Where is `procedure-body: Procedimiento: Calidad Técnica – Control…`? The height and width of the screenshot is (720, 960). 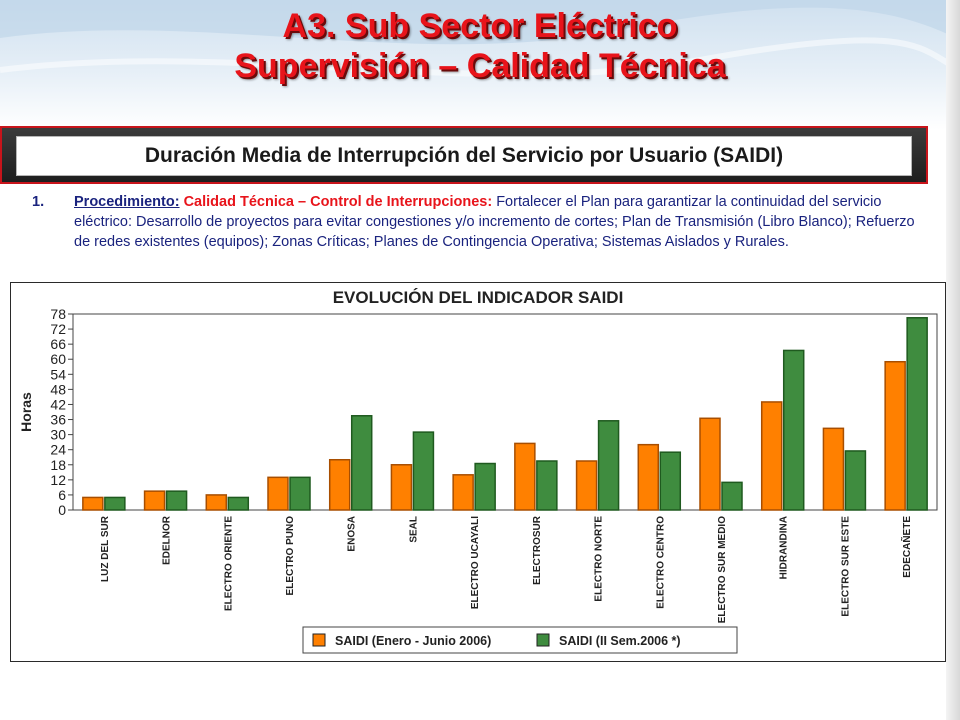 procedure-body: Procedimiento: Calidad Técnica – Control… is located at coordinates (502, 222).